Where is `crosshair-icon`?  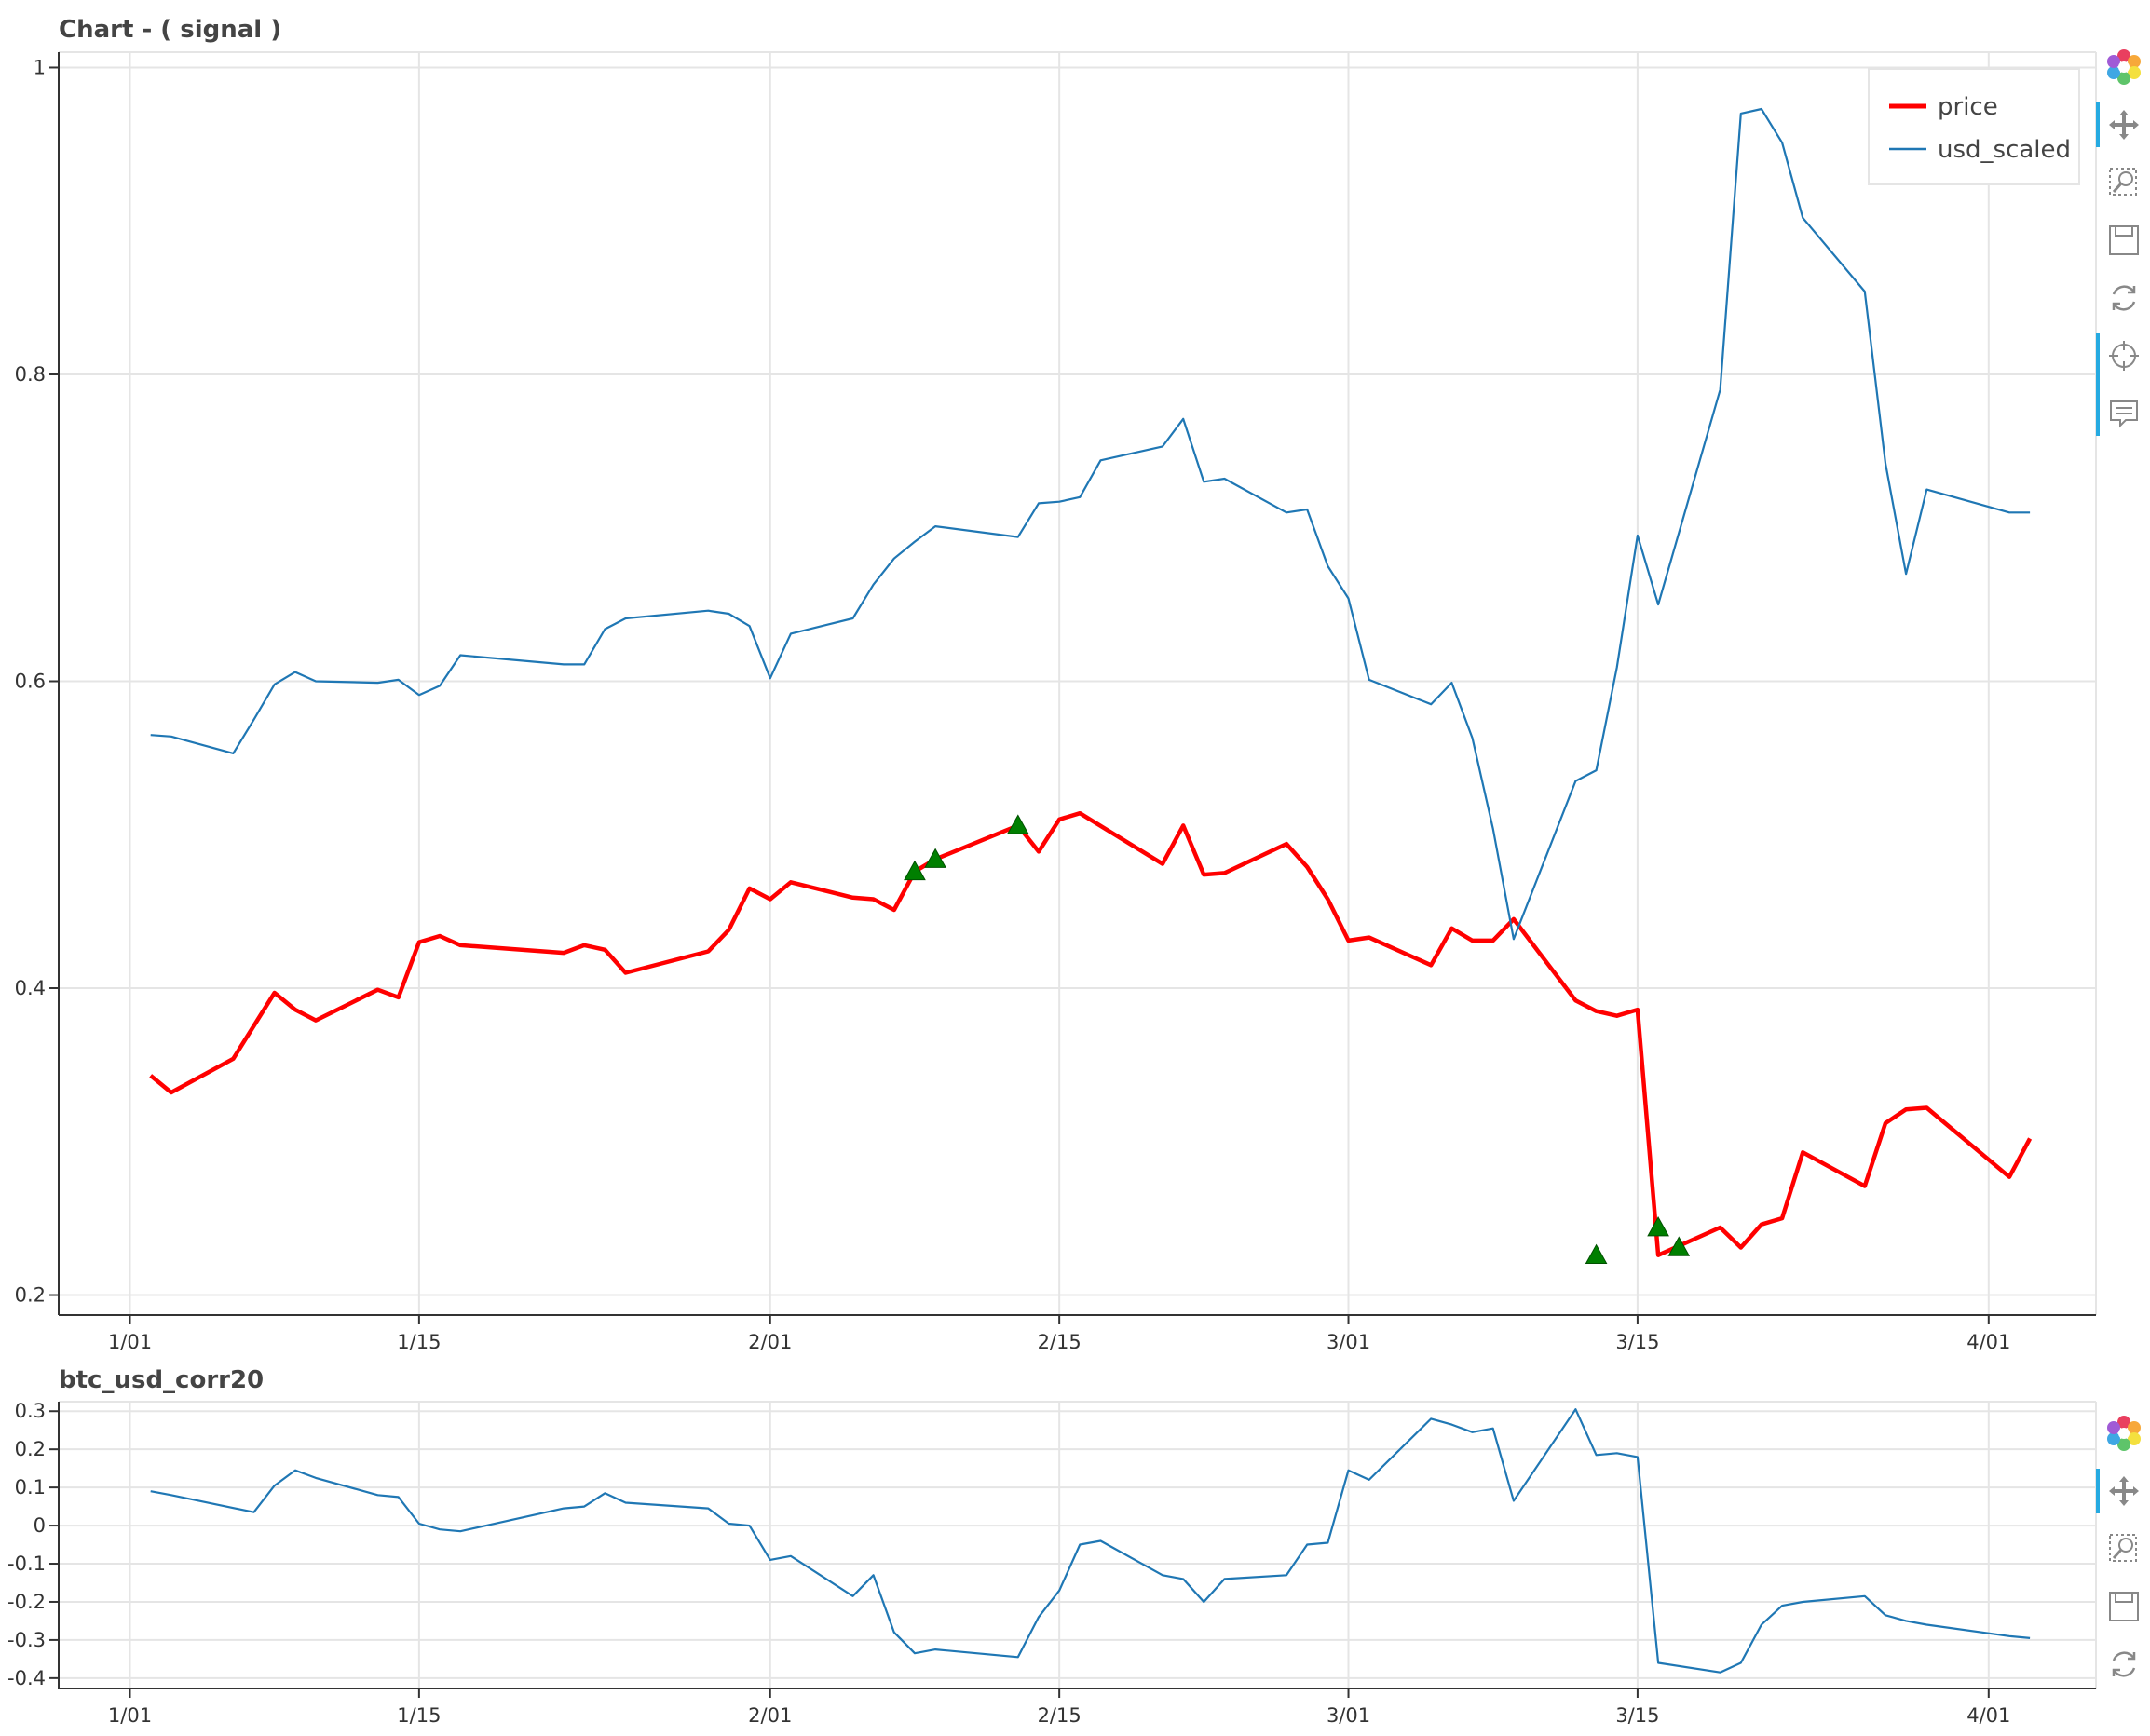
crosshair-icon is located at coordinates (2124, 355).